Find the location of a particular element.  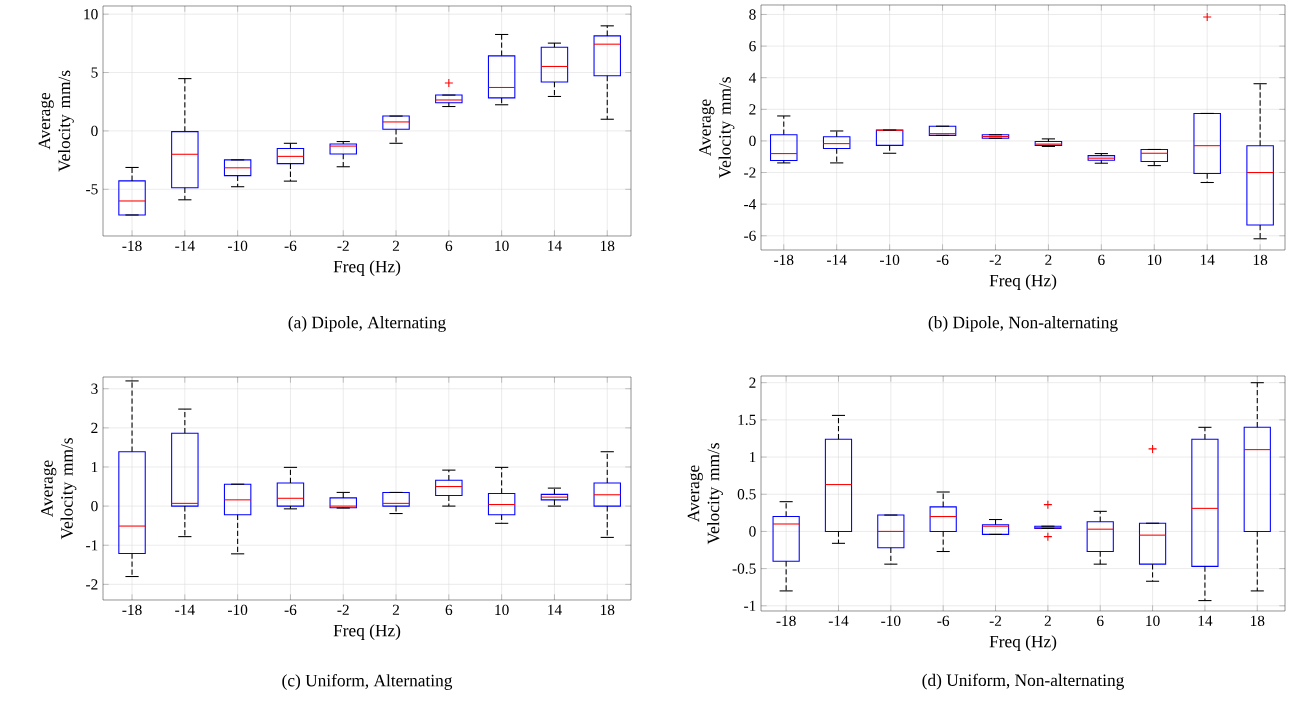

text: (d) Uniform, Non-alternating is located at coordinates (1023, 681).